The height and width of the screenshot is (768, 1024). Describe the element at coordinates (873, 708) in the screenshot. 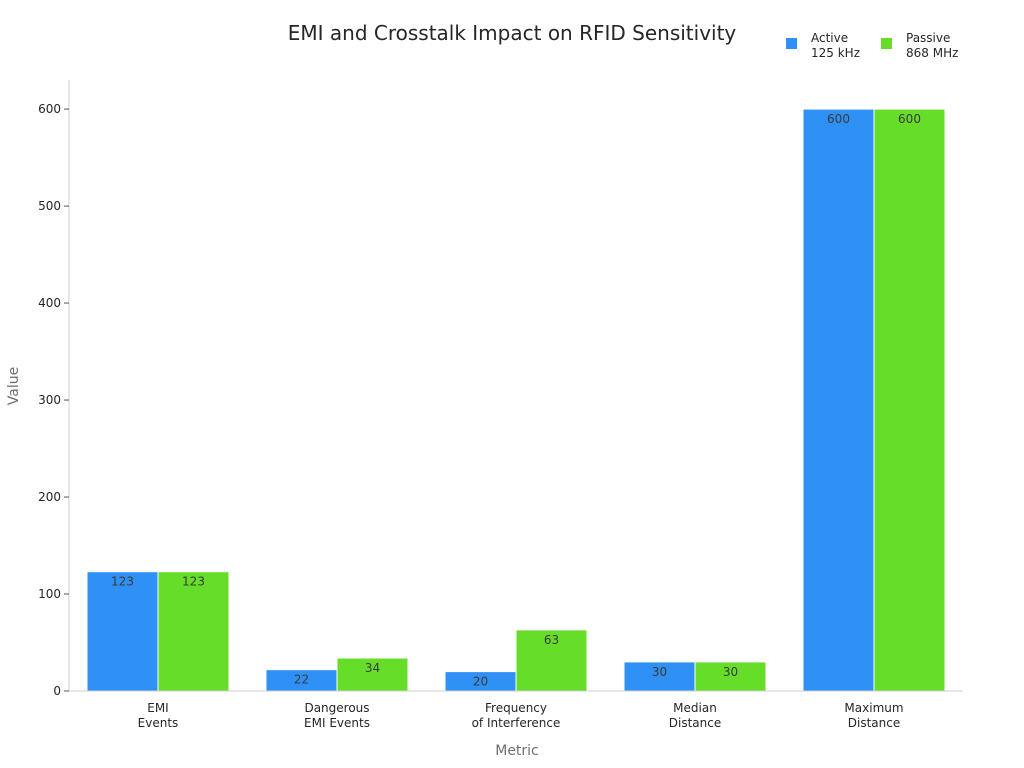

I see `x-tick-label-line: Maximum` at that location.